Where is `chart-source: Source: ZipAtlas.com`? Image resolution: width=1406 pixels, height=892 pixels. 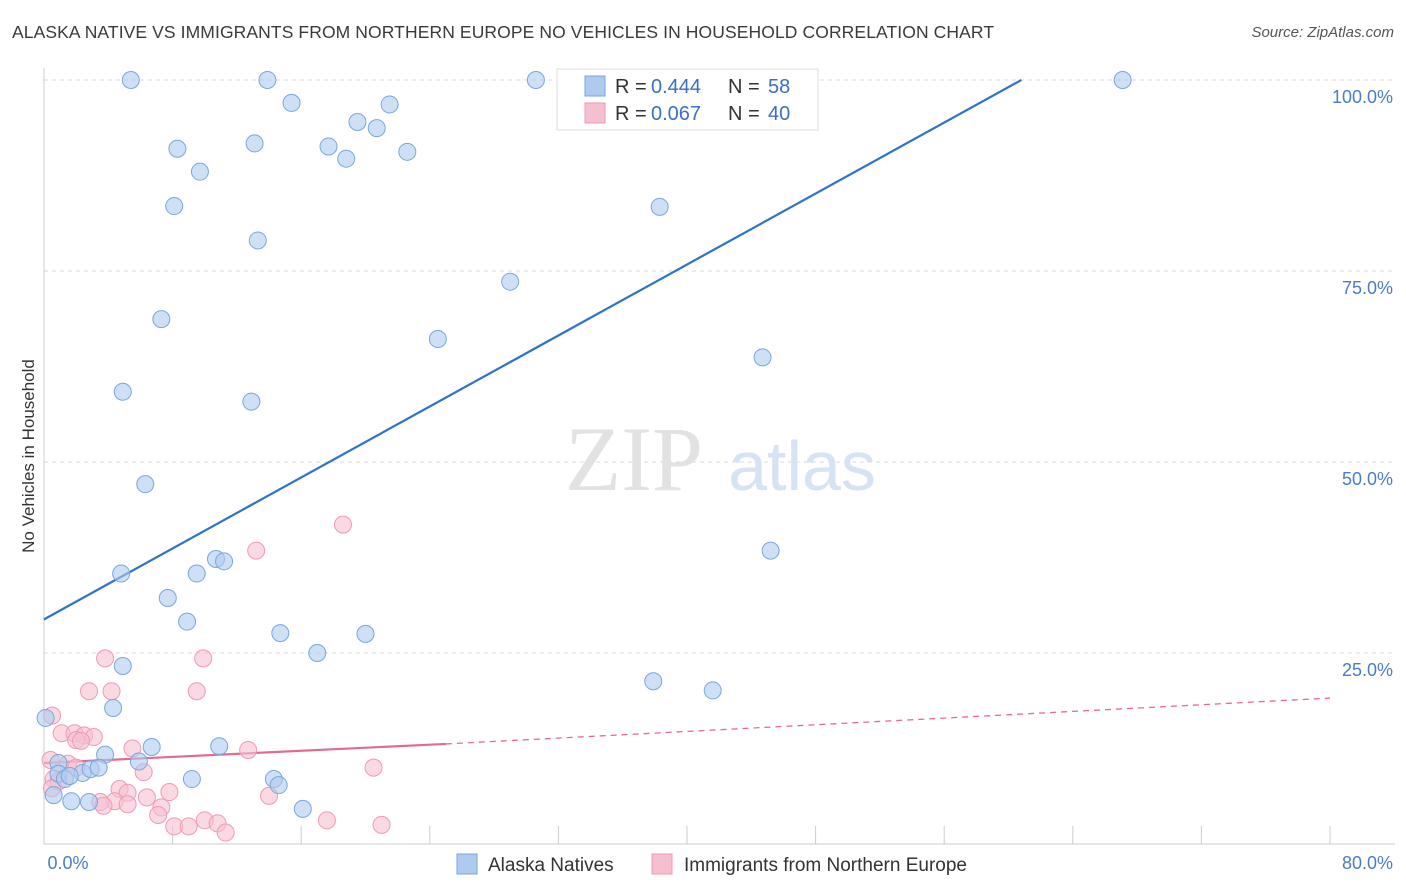 chart-source: Source: ZipAtlas.com is located at coordinates (1322, 32).